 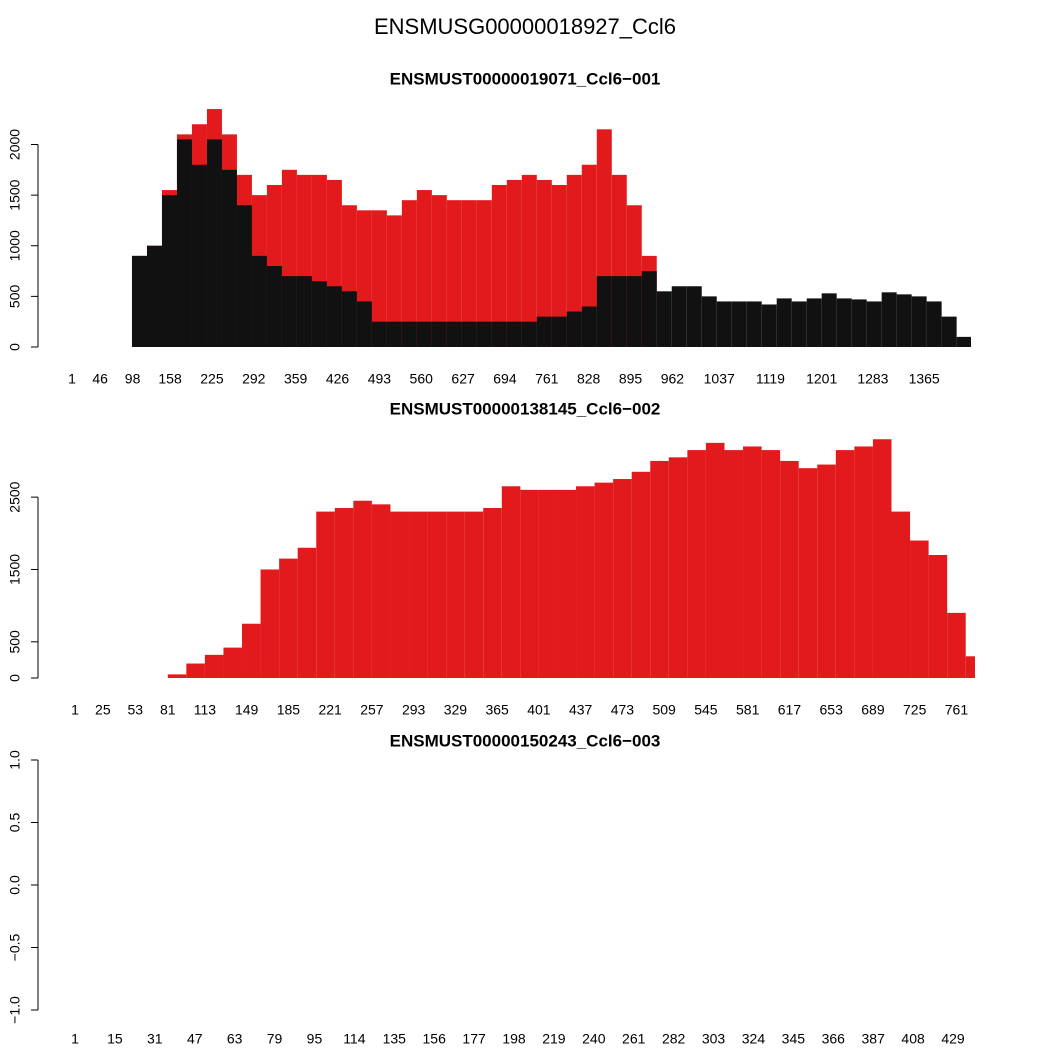 What do you see at coordinates (594, 1039) in the screenshot?
I see `x-tick-label: 240` at bounding box center [594, 1039].